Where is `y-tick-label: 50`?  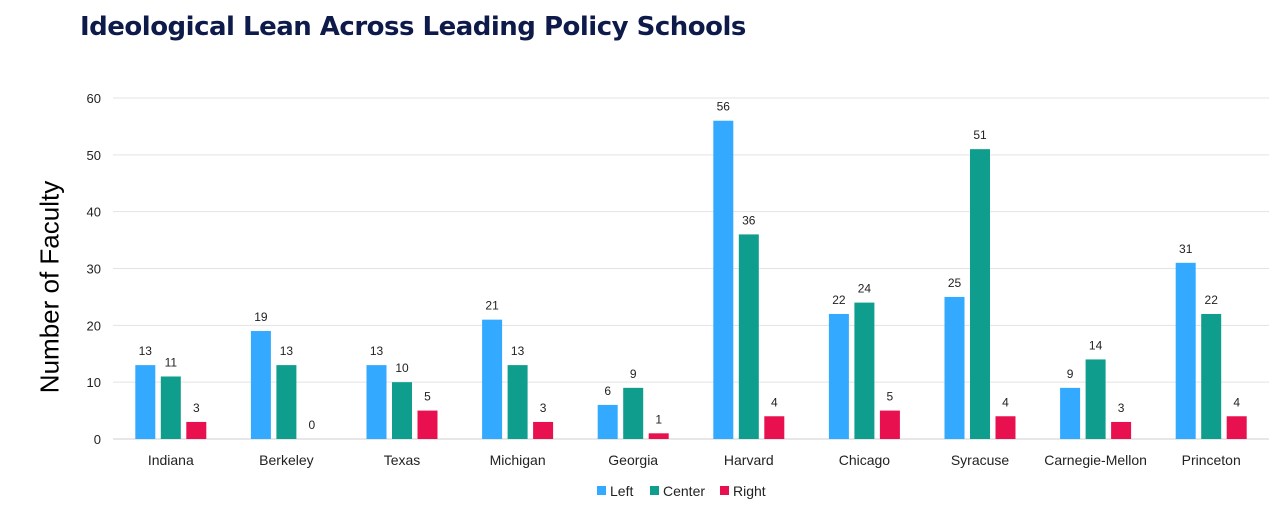
y-tick-label: 50 is located at coordinates (94, 155).